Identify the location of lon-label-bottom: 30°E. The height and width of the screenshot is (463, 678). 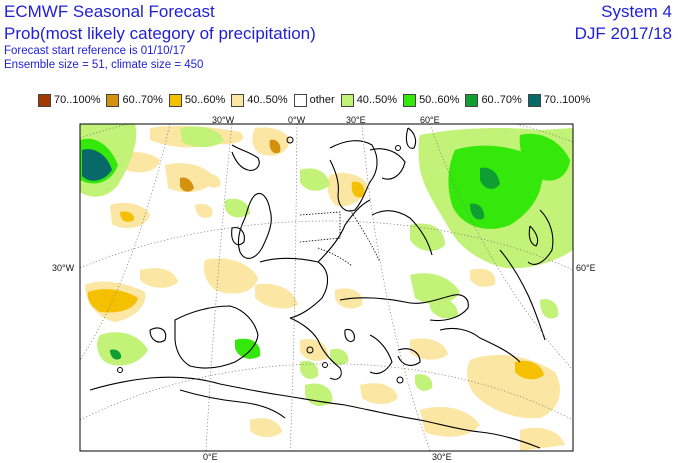
(442, 457).